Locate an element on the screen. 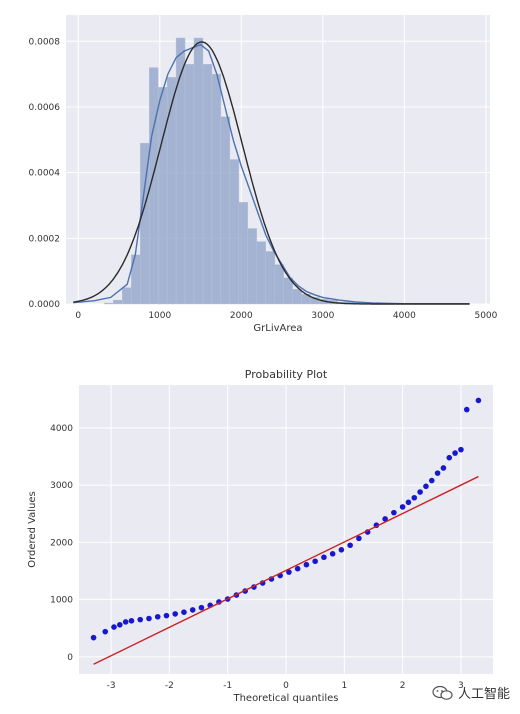 This screenshot has width=520, height=714. wechat-logo-icon is located at coordinates (442, 692).